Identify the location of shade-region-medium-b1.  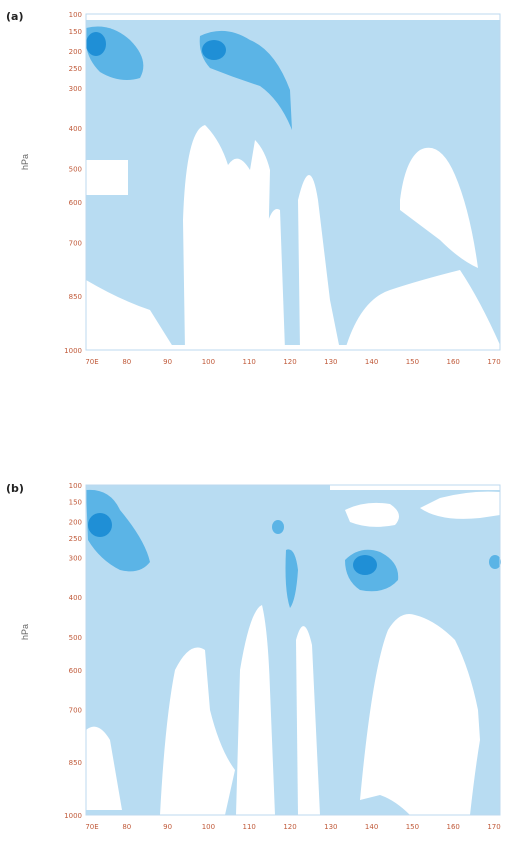
(118, 530).